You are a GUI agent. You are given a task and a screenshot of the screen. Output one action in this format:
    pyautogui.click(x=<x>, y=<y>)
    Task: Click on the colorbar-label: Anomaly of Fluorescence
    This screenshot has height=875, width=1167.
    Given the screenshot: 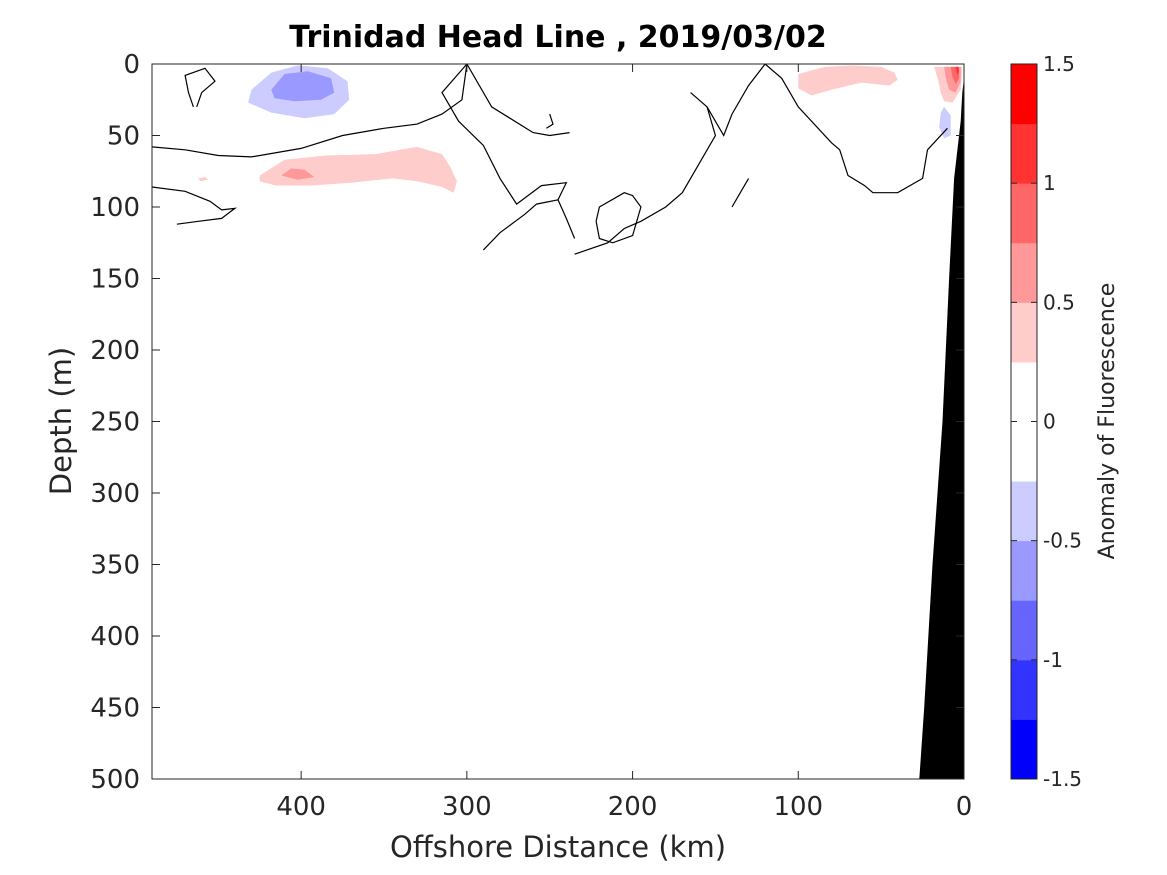 What is the action you would take?
    pyautogui.click(x=1107, y=421)
    